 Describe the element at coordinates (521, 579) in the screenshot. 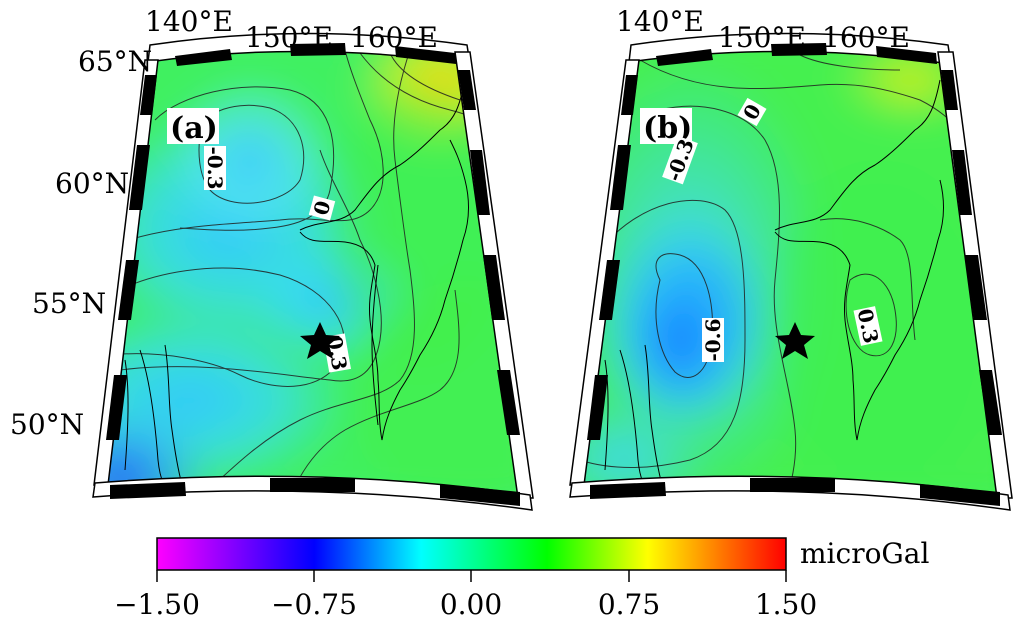

I see `colorbar: −1.50 −0.75 0.00 0.75 1.50 microGal` at that location.